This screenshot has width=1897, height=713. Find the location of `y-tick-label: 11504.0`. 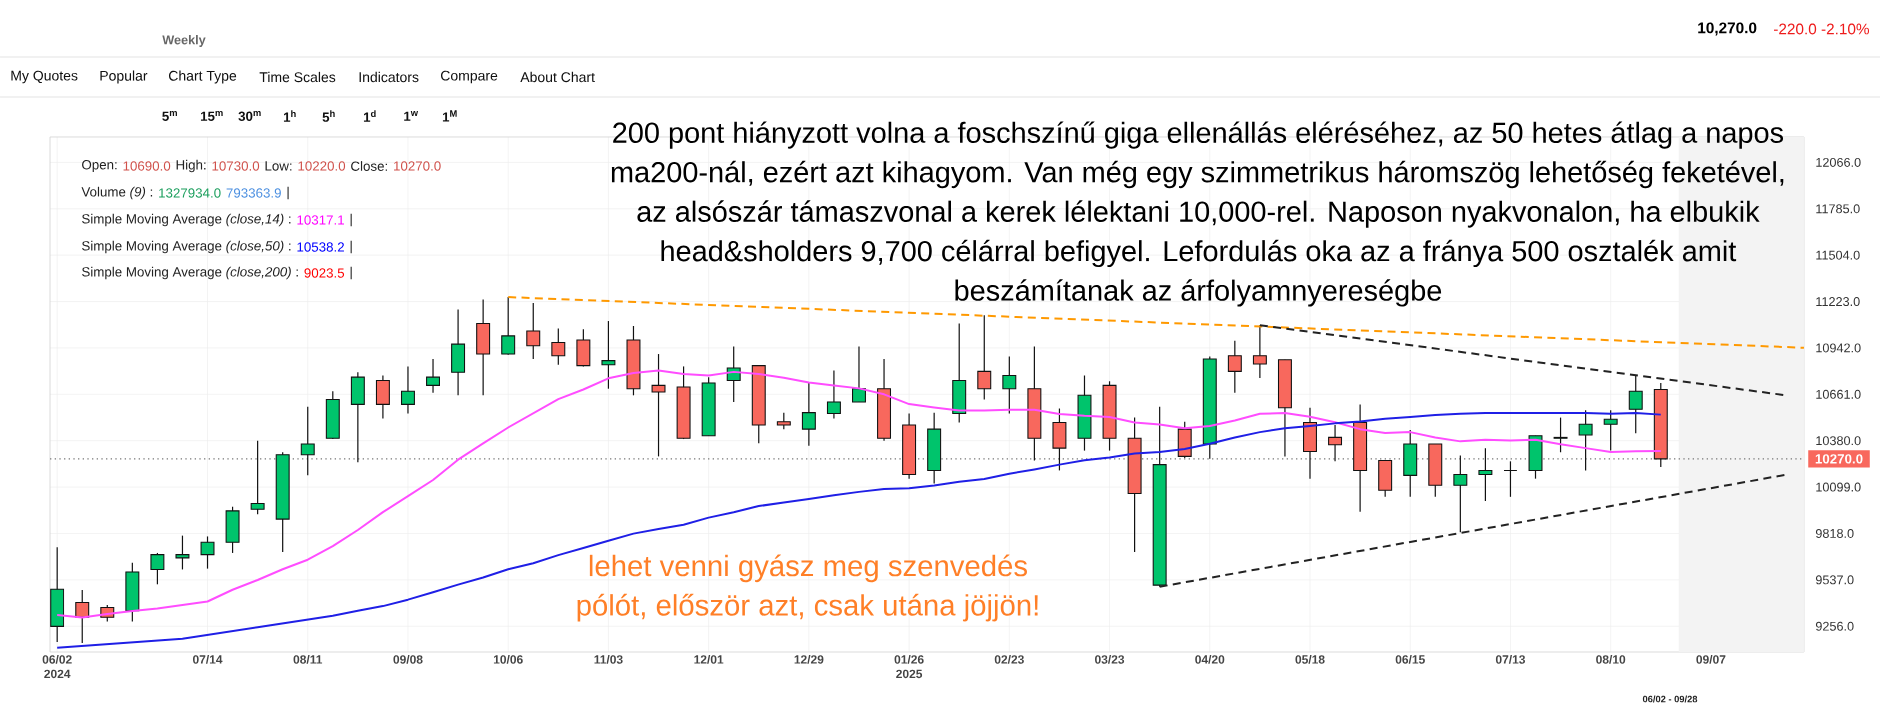

y-tick-label: 11504.0 is located at coordinates (1838, 255).